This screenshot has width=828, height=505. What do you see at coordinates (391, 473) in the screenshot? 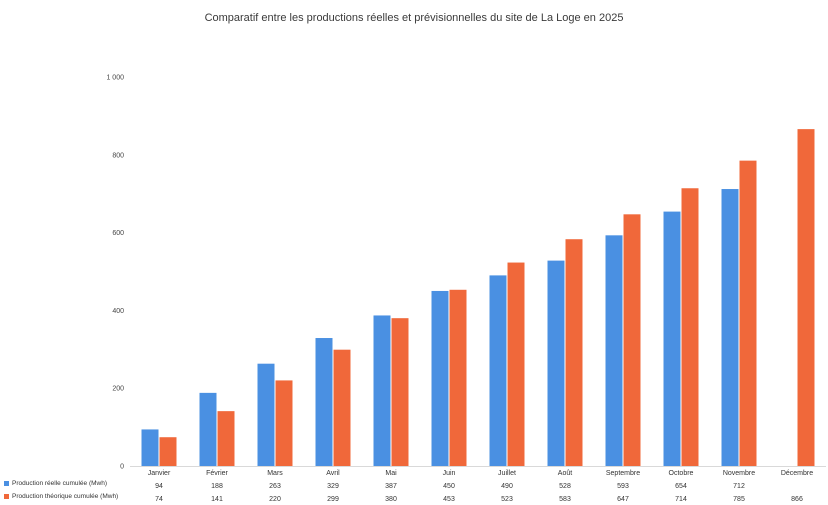
I see `x-category-label: Mai` at bounding box center [391, 473].